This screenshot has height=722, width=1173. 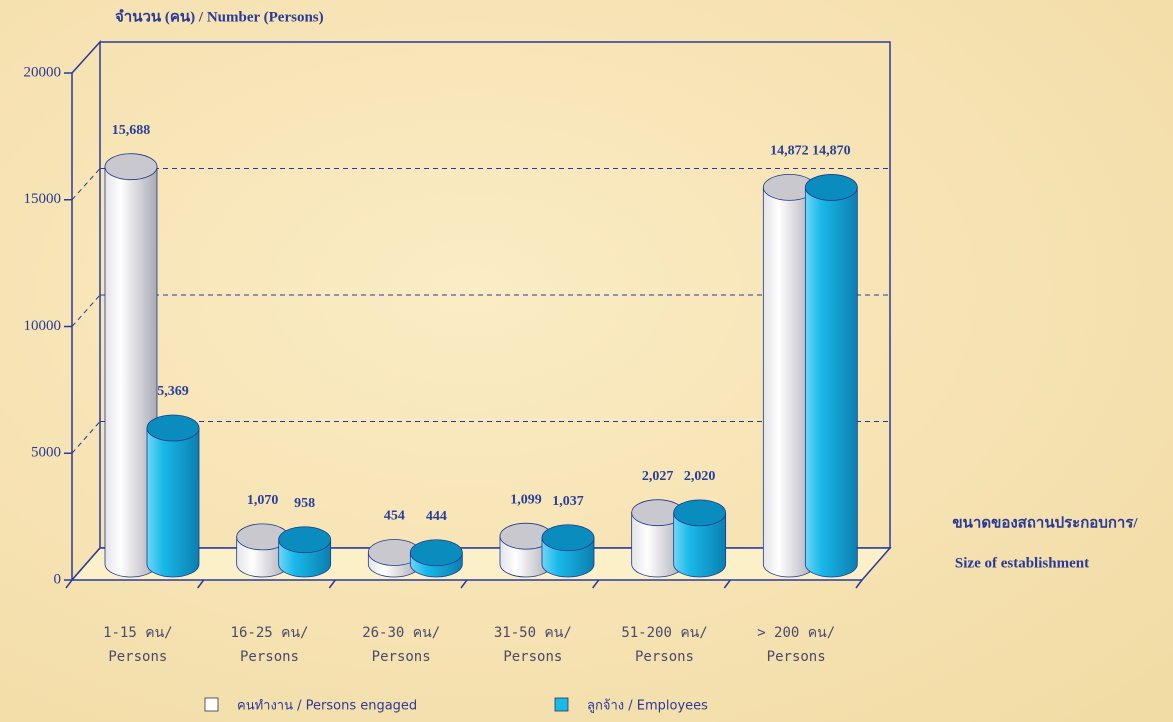 What do you see at coordinates (401, 633) in the screenshot?
I see `x-tick-label: 26-30 คน/` at bounding box center [401, 633].